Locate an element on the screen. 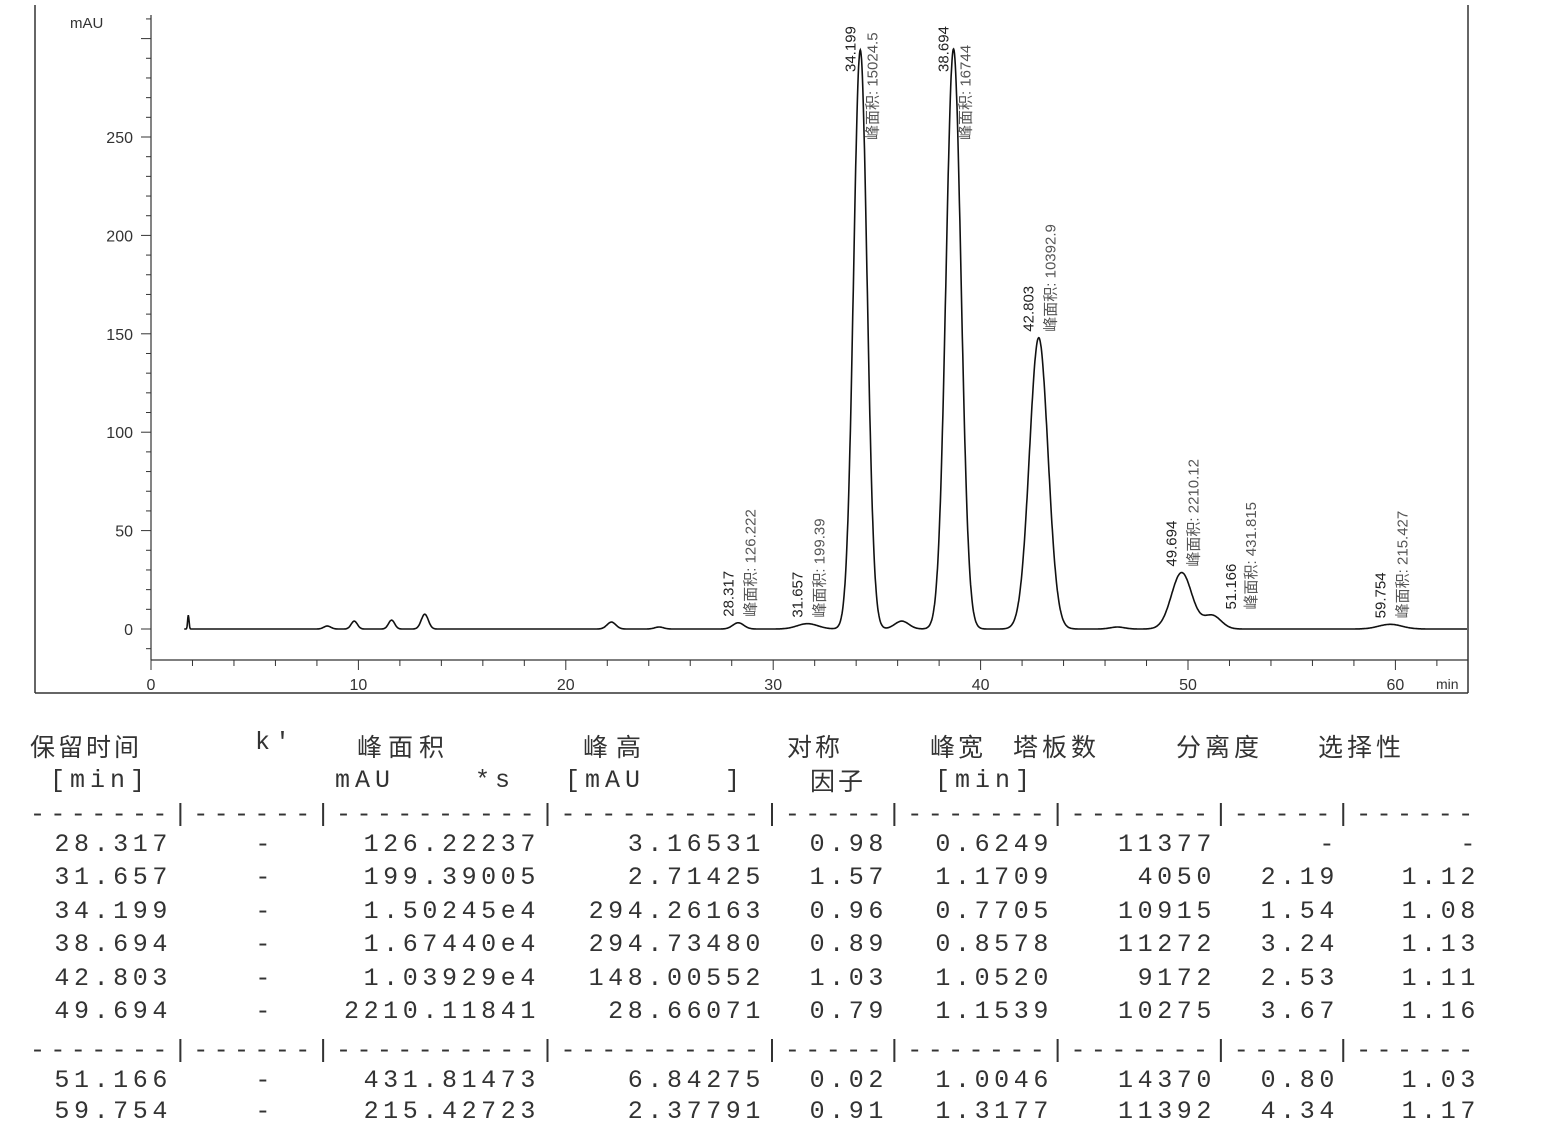 The height and width of the screenshot is (1144, 1546). peak-area-label: 峰面积: 10392.9 is located at coordinates (1051, 278).